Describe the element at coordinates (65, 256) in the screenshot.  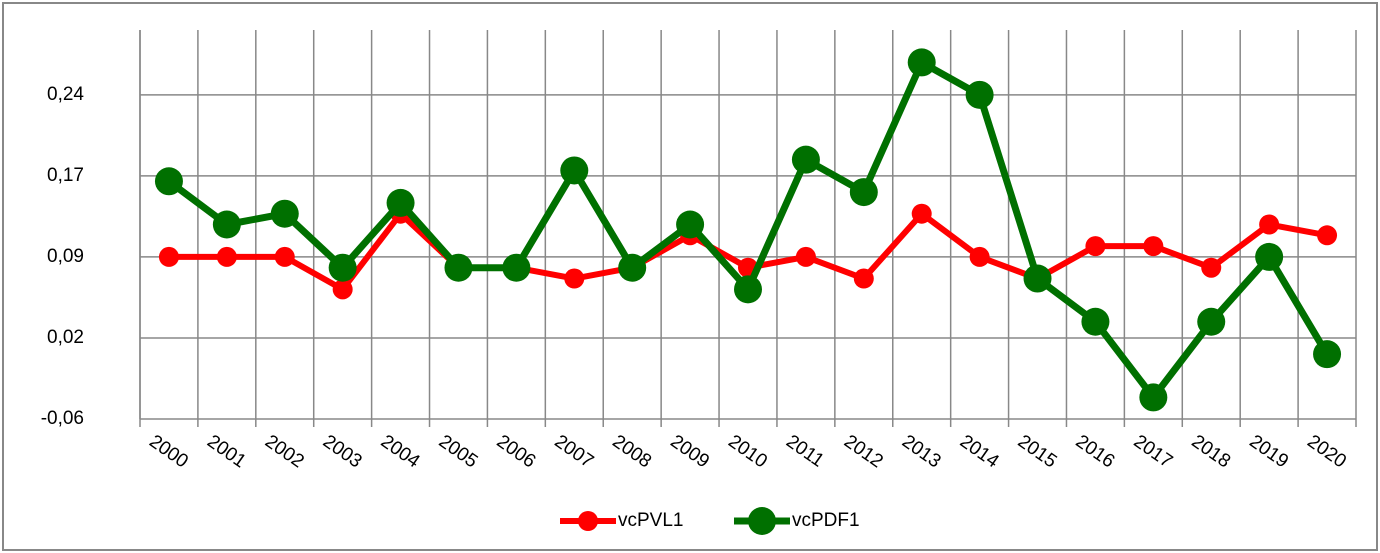
I see `y-tick-label: 0,09` at that location.